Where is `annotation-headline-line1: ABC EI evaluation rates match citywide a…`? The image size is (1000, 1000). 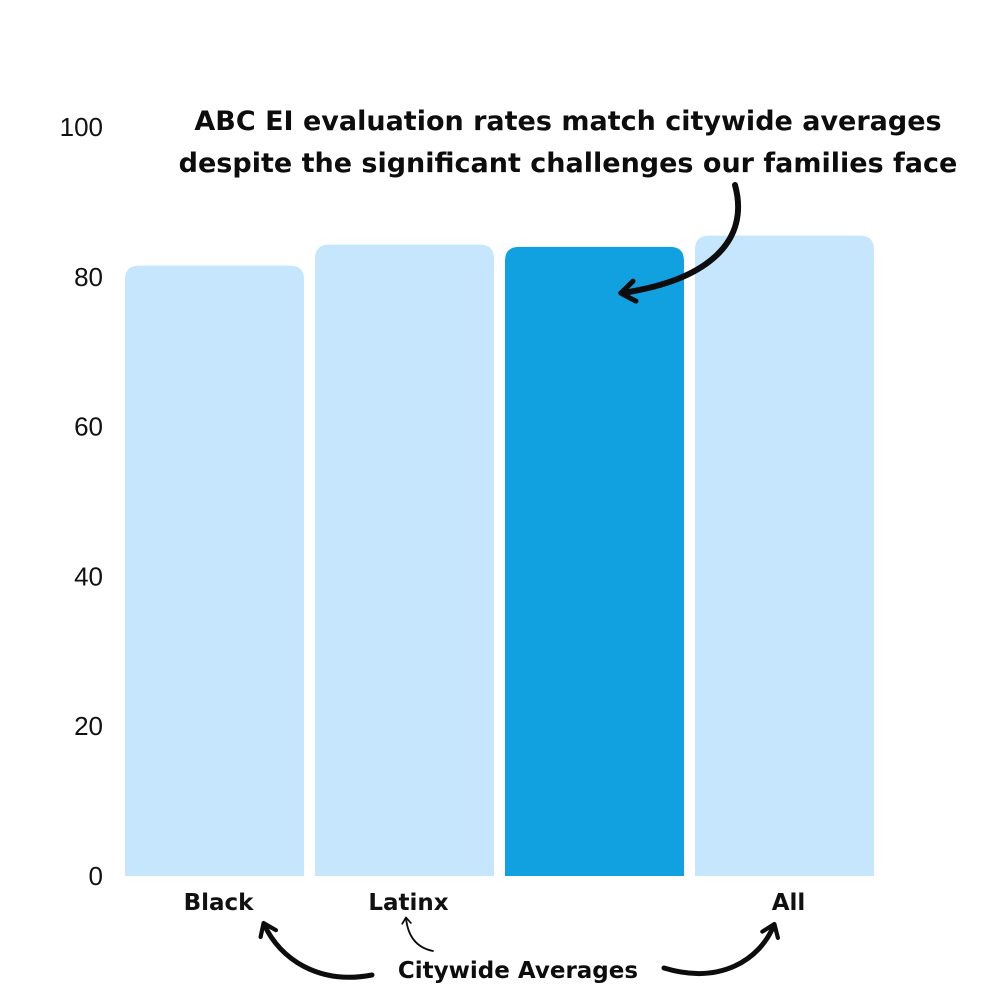 annotation-headline-line1: ABC EI evaluation rates match citywide a… is located at coordinates (567, 121).